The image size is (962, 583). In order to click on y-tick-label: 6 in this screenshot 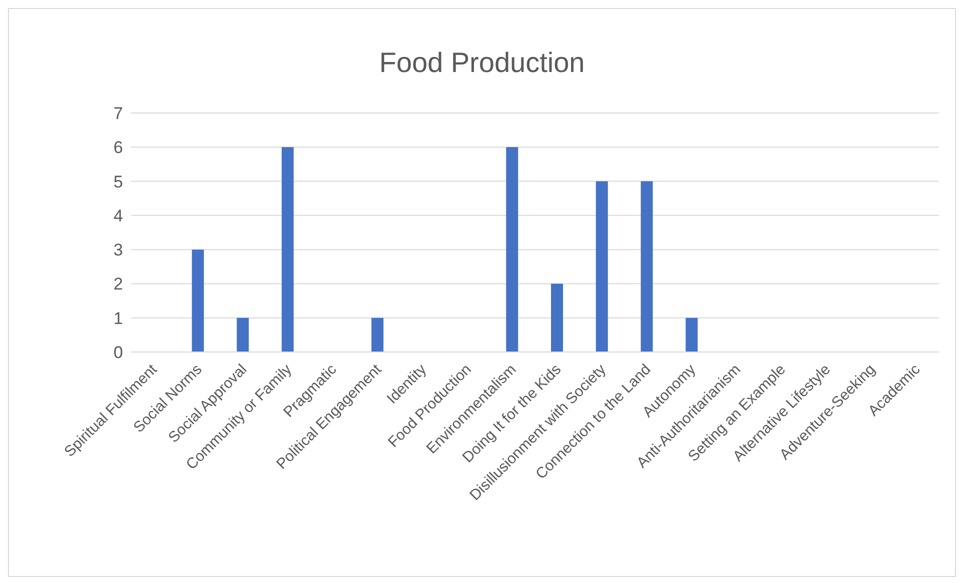, I will do `click(118, 148)`.